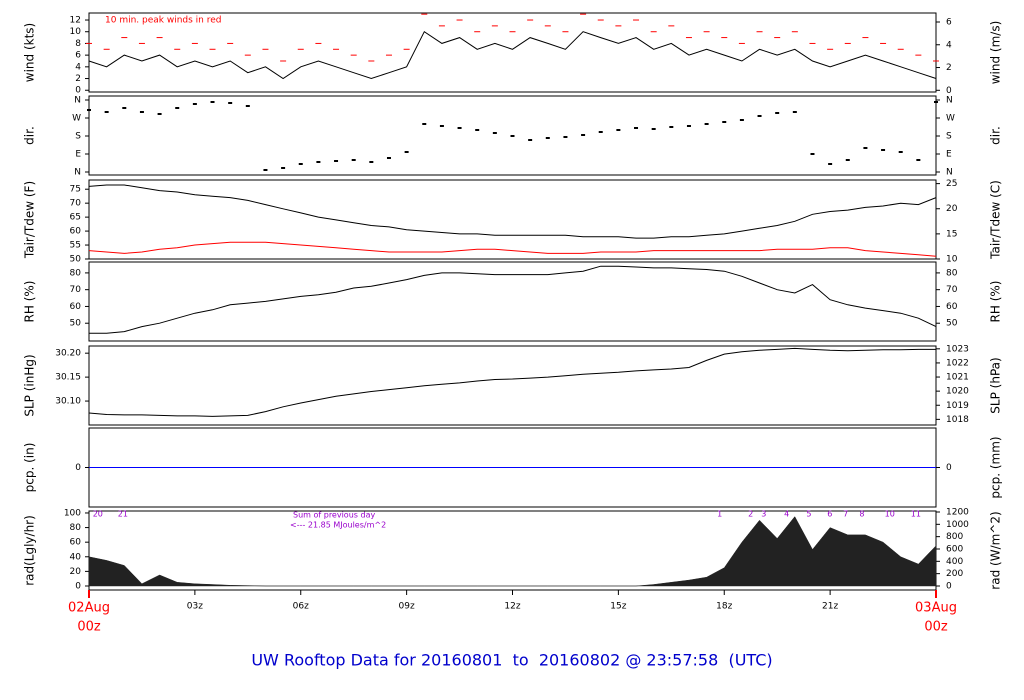 The height and width of the screenshot is (700, 1024). What do you see at coordinates (957, 420) in the screenshot?
I see `y2-tick-label: 1018` at bounding box center [957, 420].